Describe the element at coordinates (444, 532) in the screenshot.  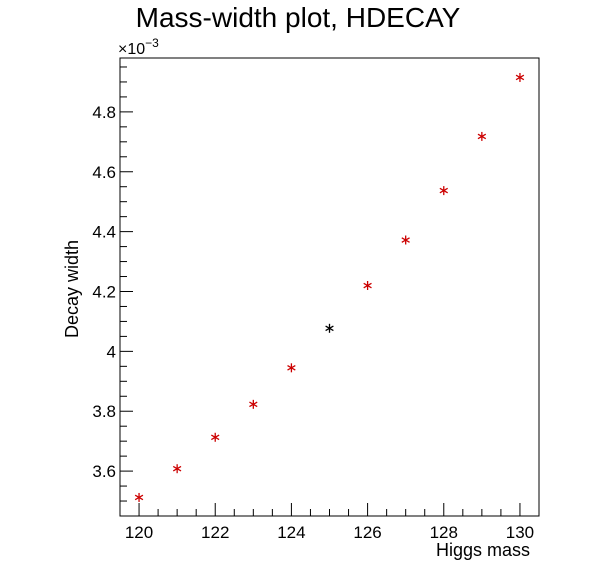
I see `x-tick-label: 128` at that location.